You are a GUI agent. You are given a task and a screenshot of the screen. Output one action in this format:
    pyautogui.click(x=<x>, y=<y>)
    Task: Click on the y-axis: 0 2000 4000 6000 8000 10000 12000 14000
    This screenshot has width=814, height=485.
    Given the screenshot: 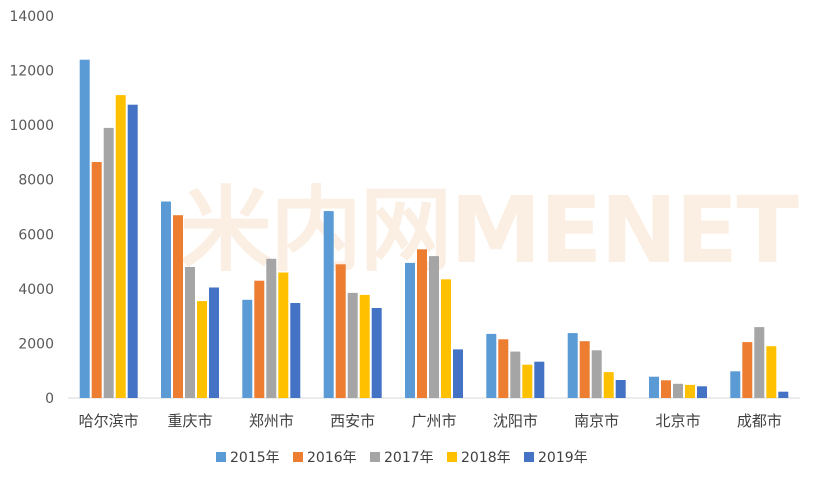 What is the action you would take?
    pyautogui.click(x=31, y=208)
    